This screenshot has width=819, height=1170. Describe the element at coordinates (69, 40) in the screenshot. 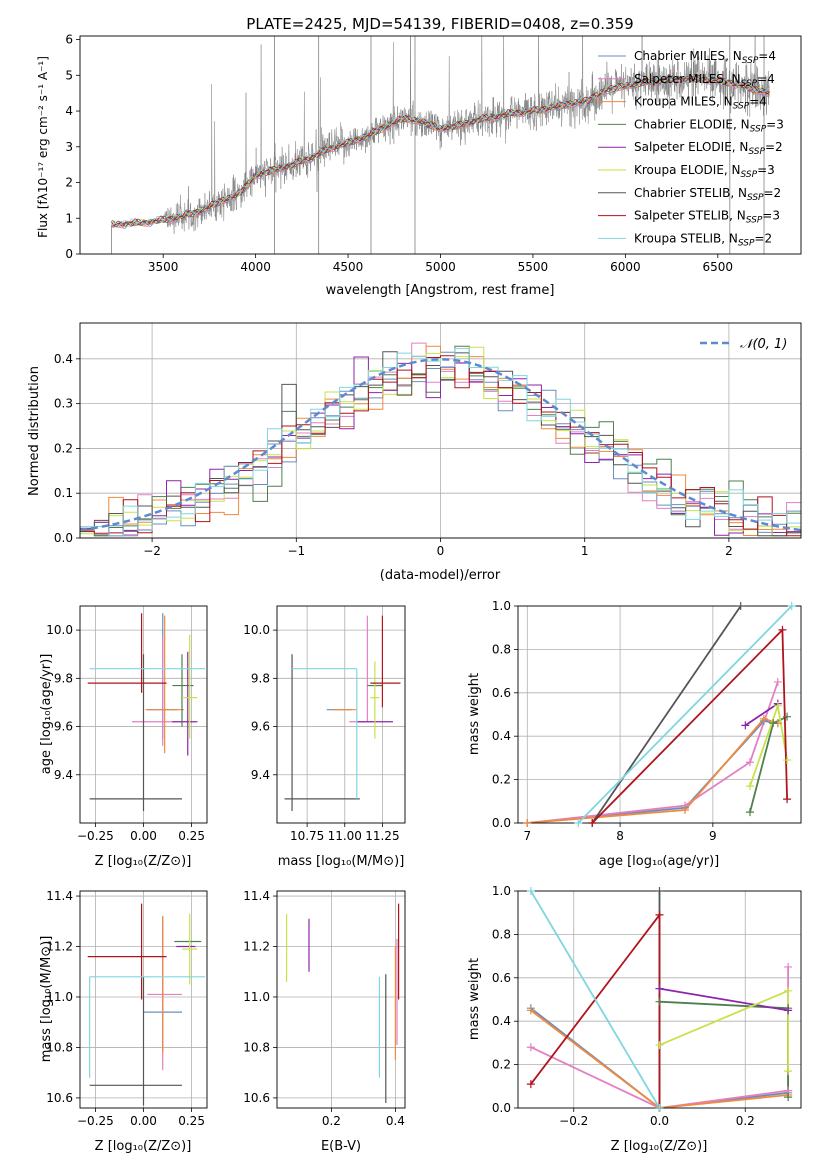

I see `y-tick-label: 6` at that location.